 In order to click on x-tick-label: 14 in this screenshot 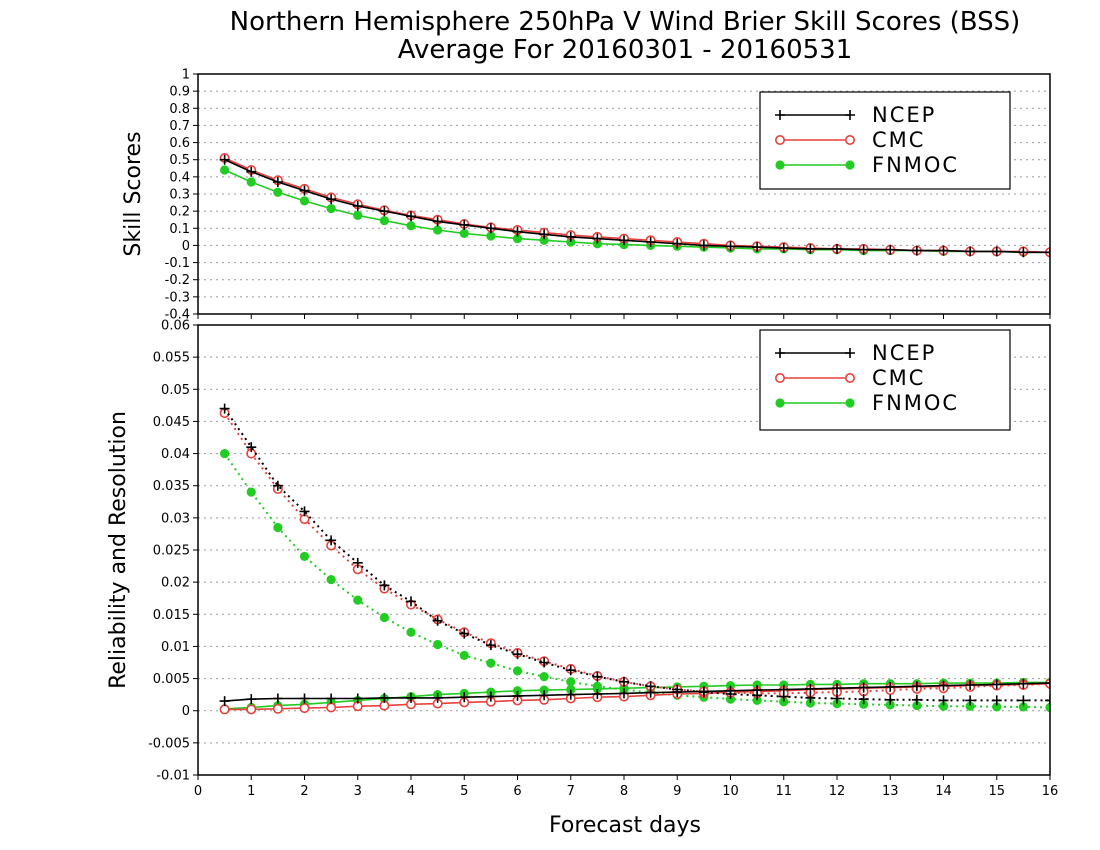, I will do `click(943, 791)`.